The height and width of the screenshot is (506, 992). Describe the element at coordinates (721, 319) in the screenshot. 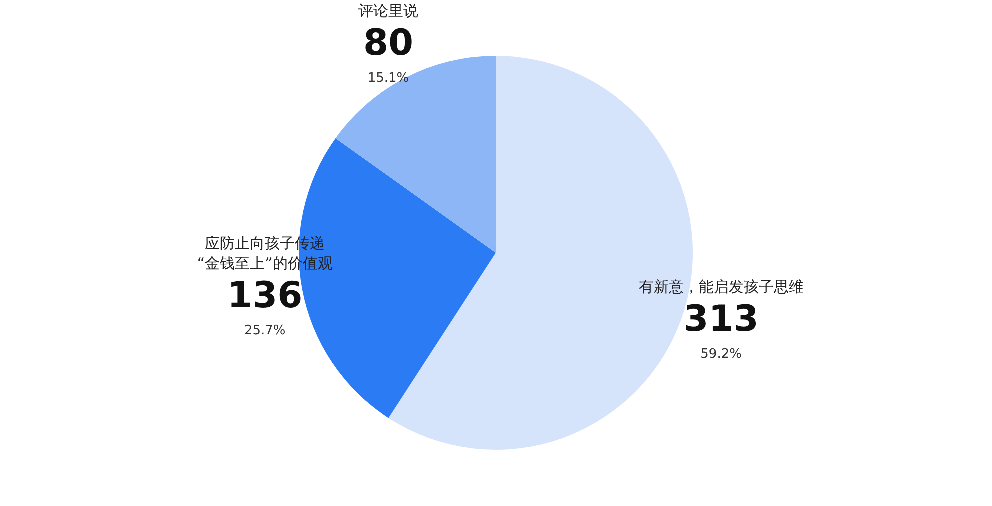

I see `data-label: 313` at that location.